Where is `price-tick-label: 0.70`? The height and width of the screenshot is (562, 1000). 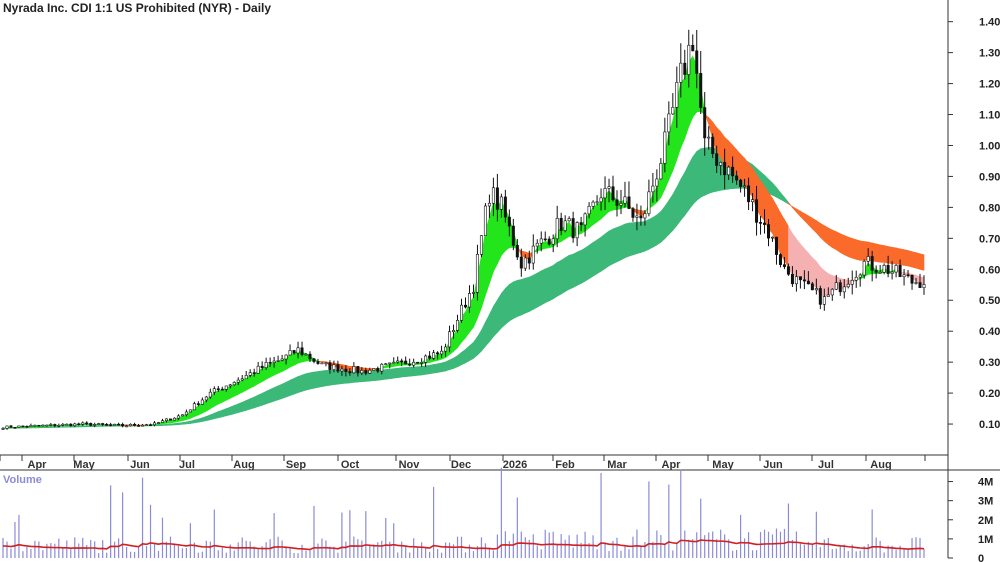
price-tick-label: 0.70 is located at coordinates (989, 239).